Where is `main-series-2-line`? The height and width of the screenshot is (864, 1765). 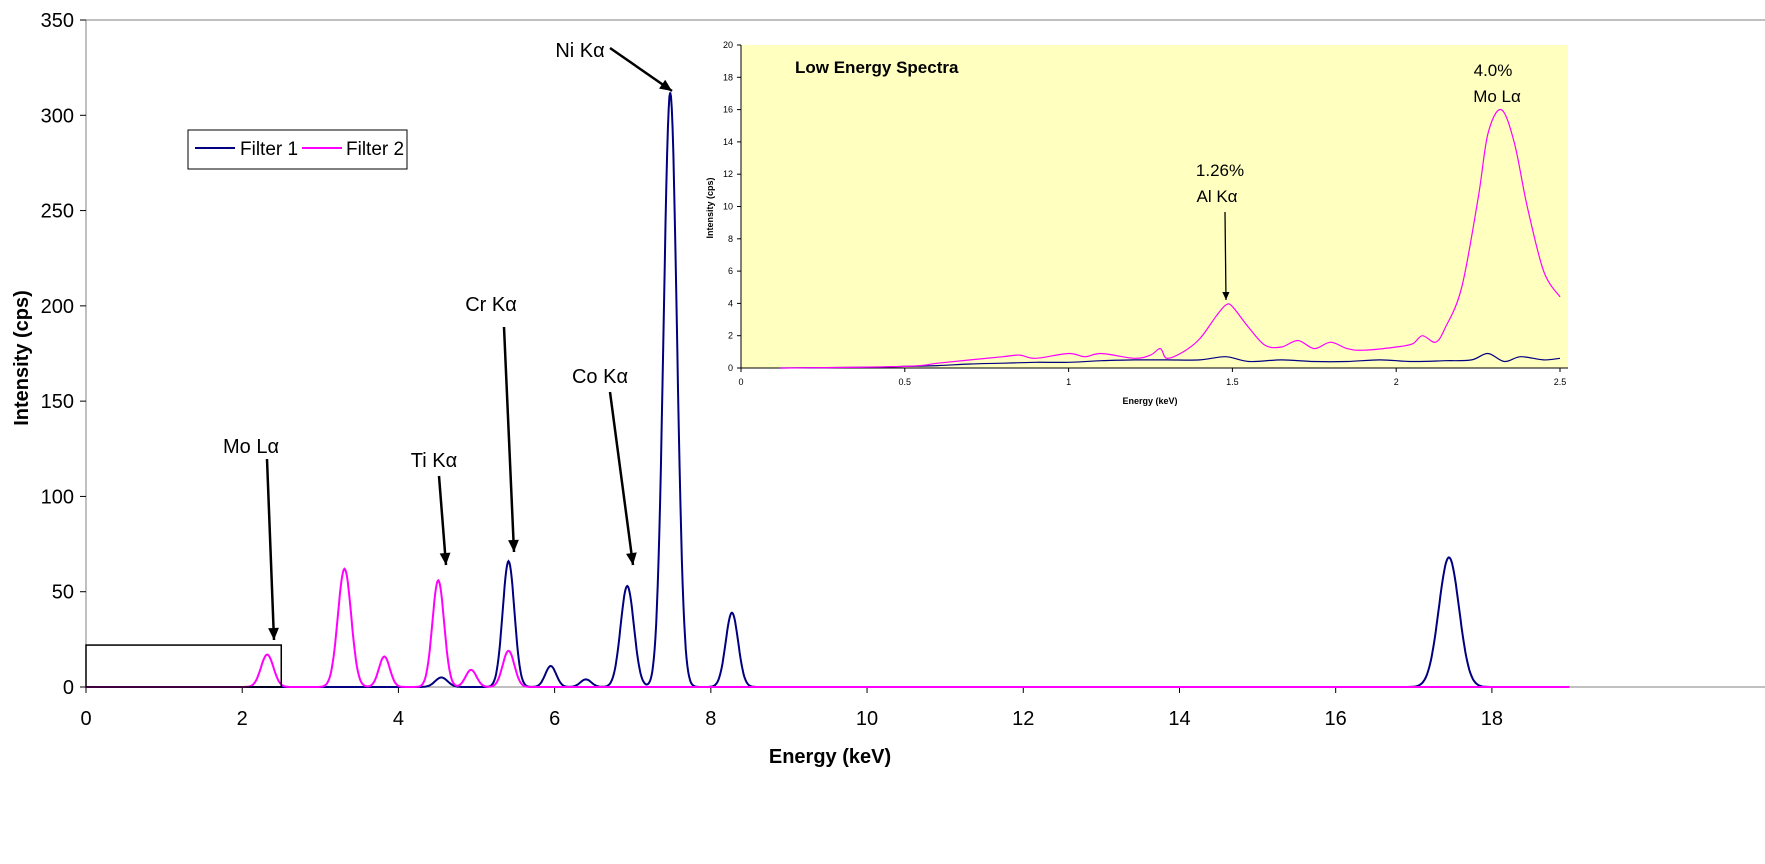 main-series-2-line is located at coordinates (828, 627).